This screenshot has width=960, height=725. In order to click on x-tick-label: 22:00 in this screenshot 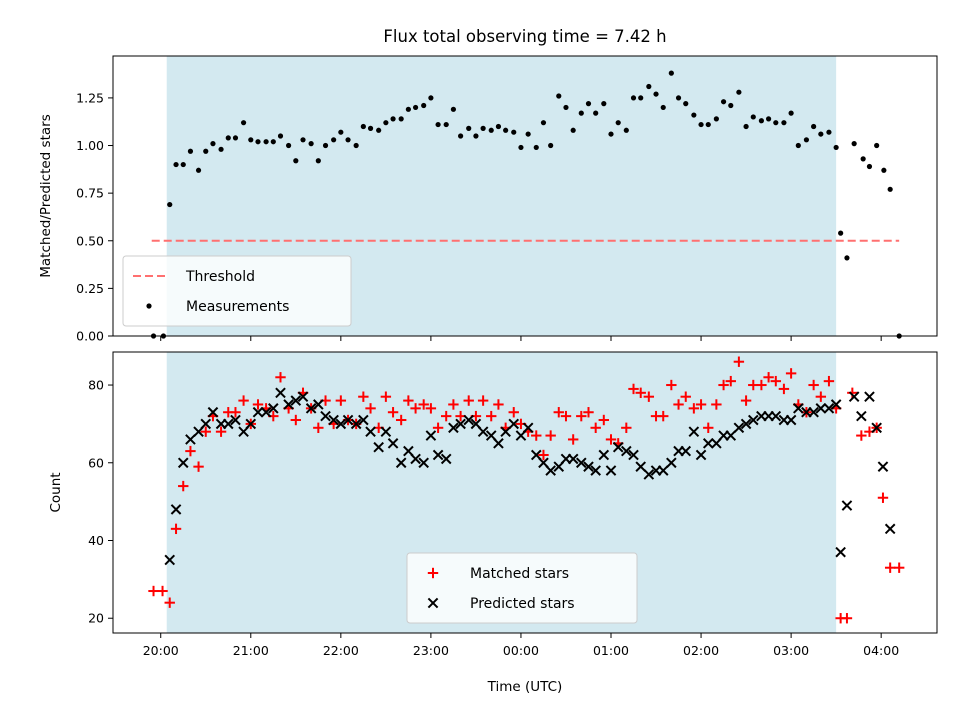, I will do `click(341, 650)`.